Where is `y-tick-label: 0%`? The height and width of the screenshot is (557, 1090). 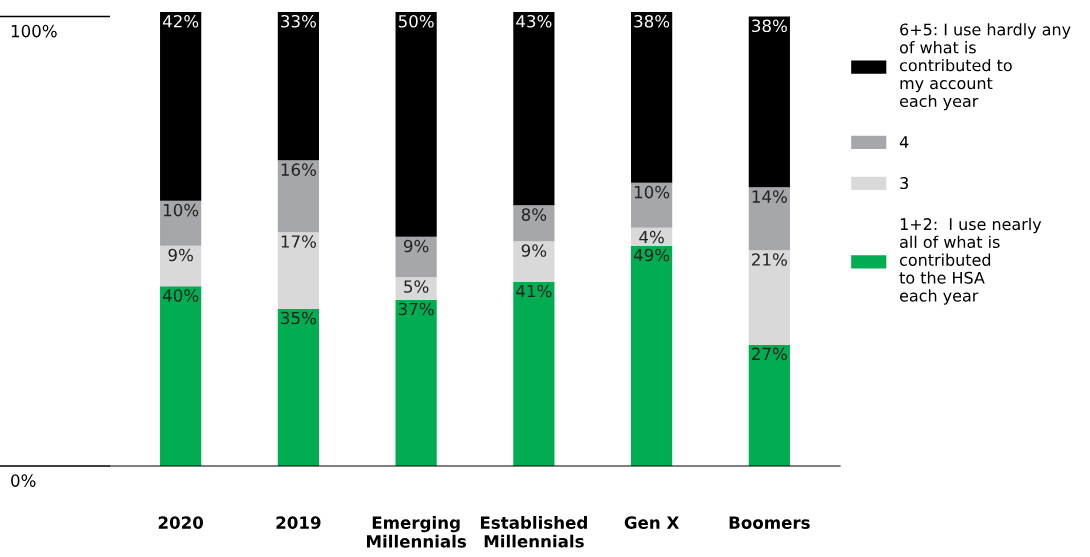
y-tick-label: 0% is located at coordinates (23, 480).